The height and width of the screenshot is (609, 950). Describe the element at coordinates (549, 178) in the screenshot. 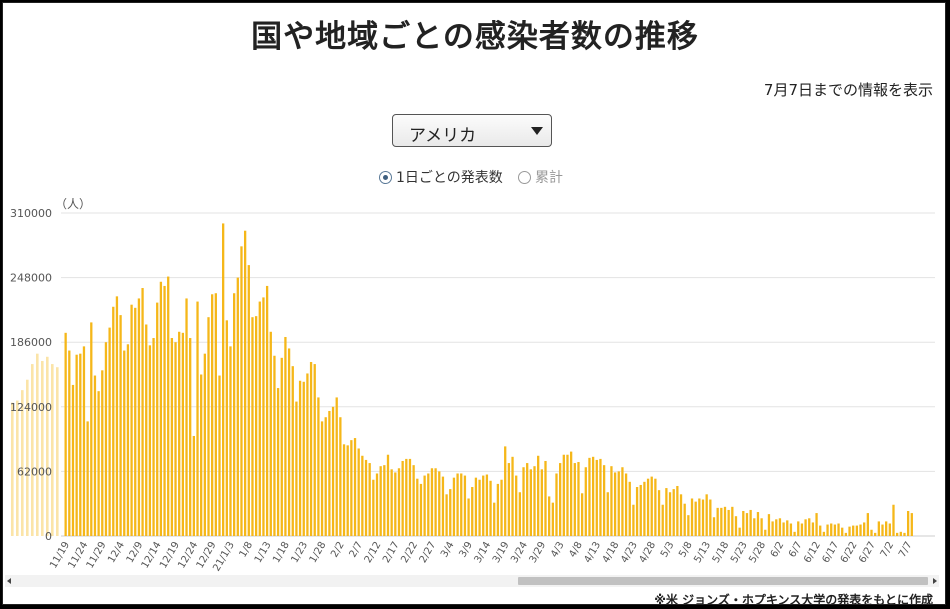

I see `radio-cumulative-label: 累計` at that location.